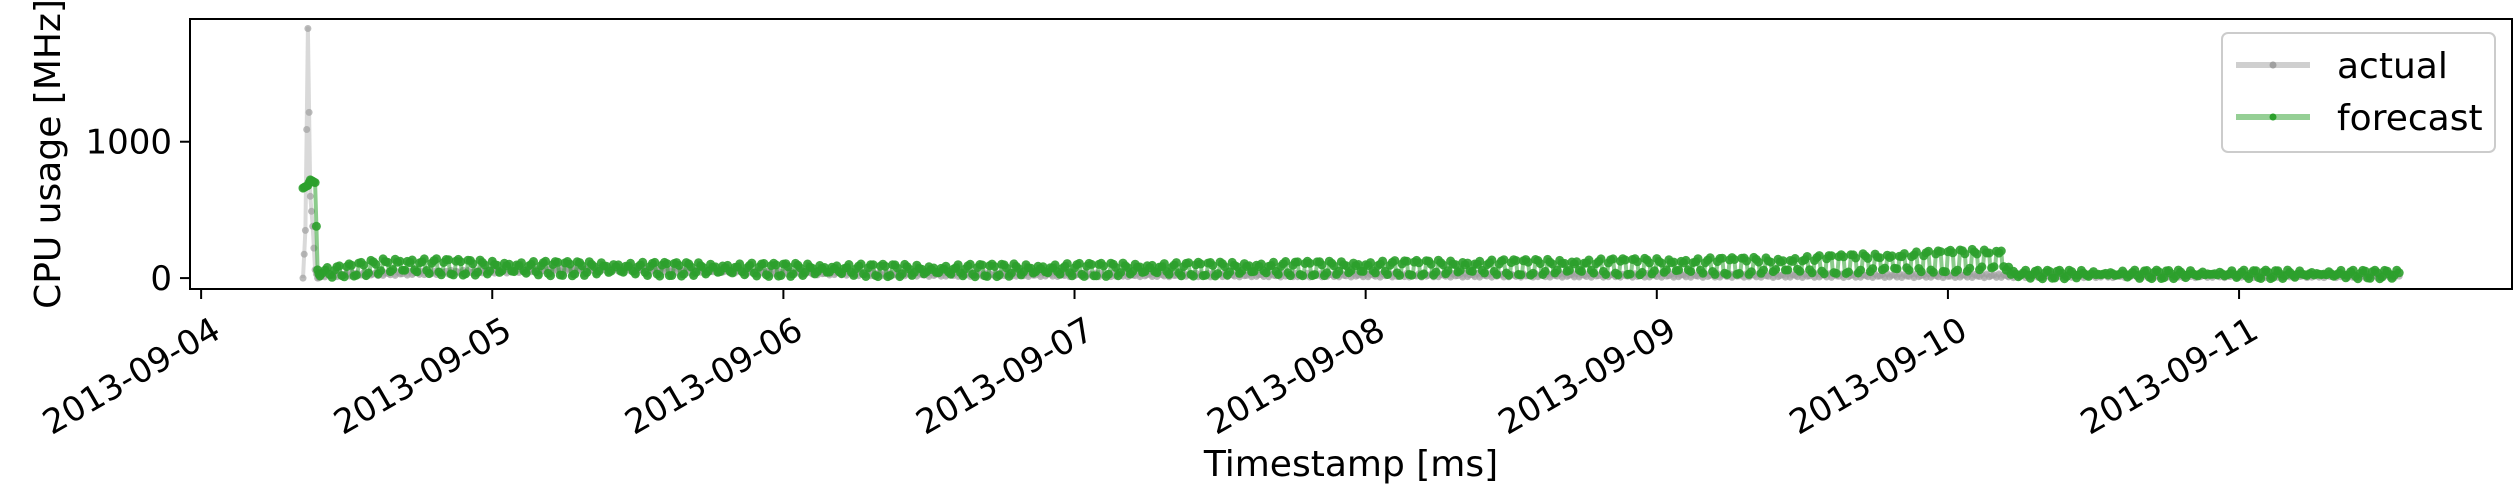 The image size is (2515, 490). I want to click on x-tick-label-2: 2013-09-06, so click(713, 376).